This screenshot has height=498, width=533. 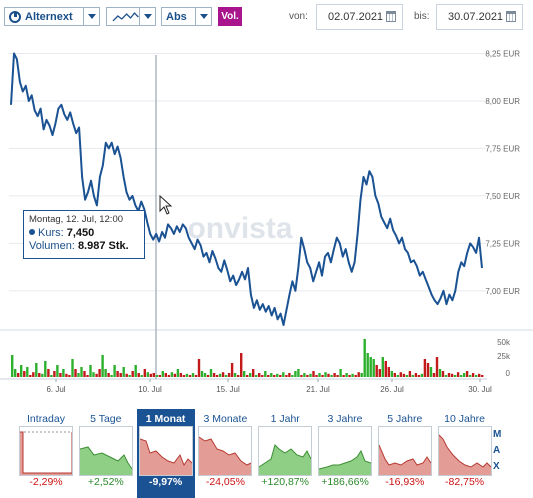 I want to click on tooltip-price-value: 7,450, so click(x=80, y=233).